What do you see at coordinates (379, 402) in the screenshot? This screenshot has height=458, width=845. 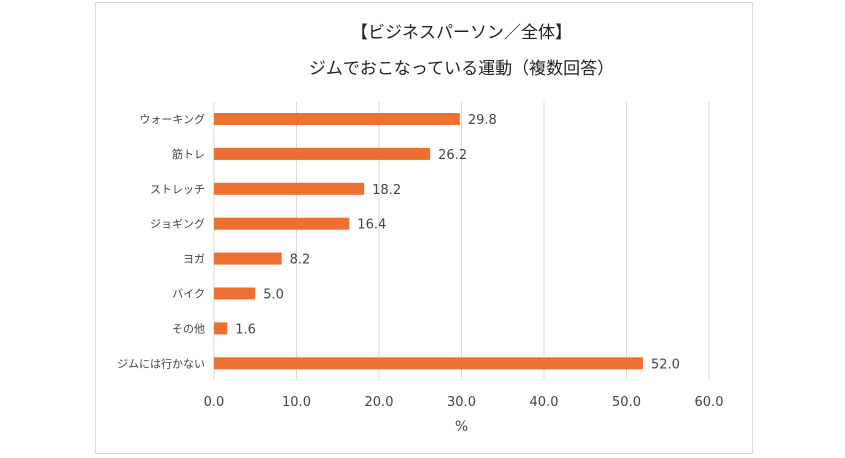 I see `x-tick-label: 20.0` at bounding box center [379, 402].